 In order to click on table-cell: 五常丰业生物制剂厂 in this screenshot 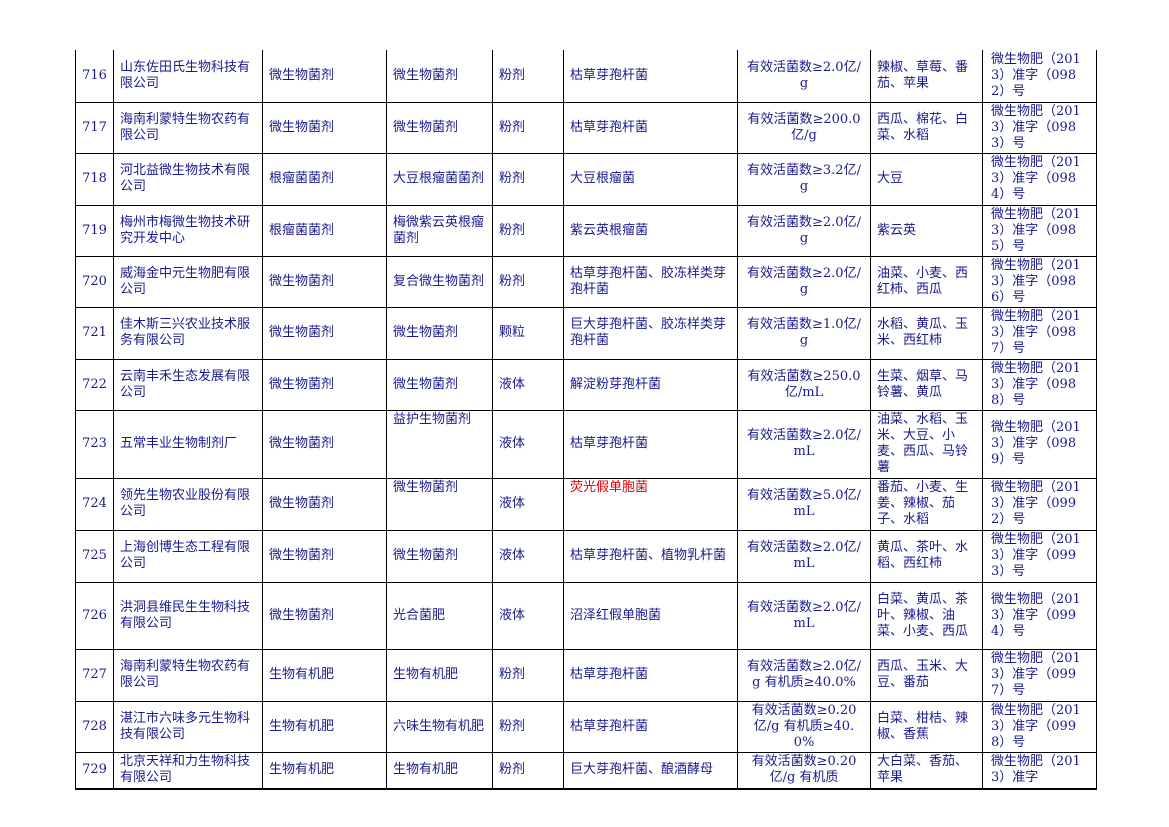, I will do `click(188, 444)`.